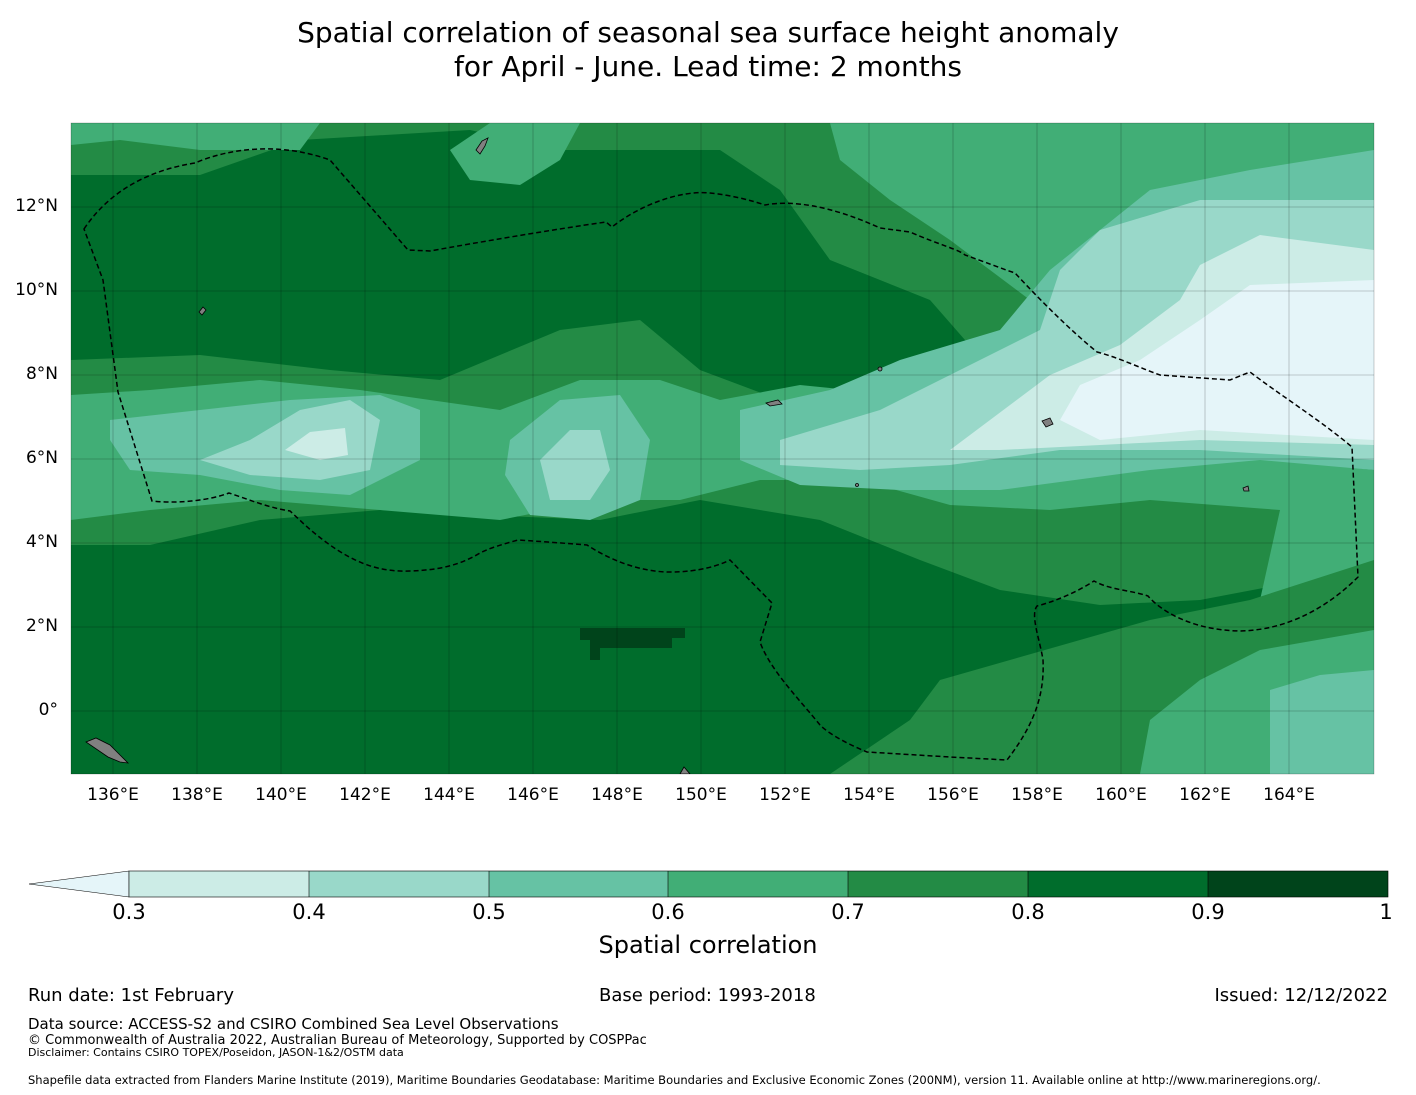  Describe the element at coordinates (195, 136) in the screenshot. I see `field-band-north-mid` at that location.